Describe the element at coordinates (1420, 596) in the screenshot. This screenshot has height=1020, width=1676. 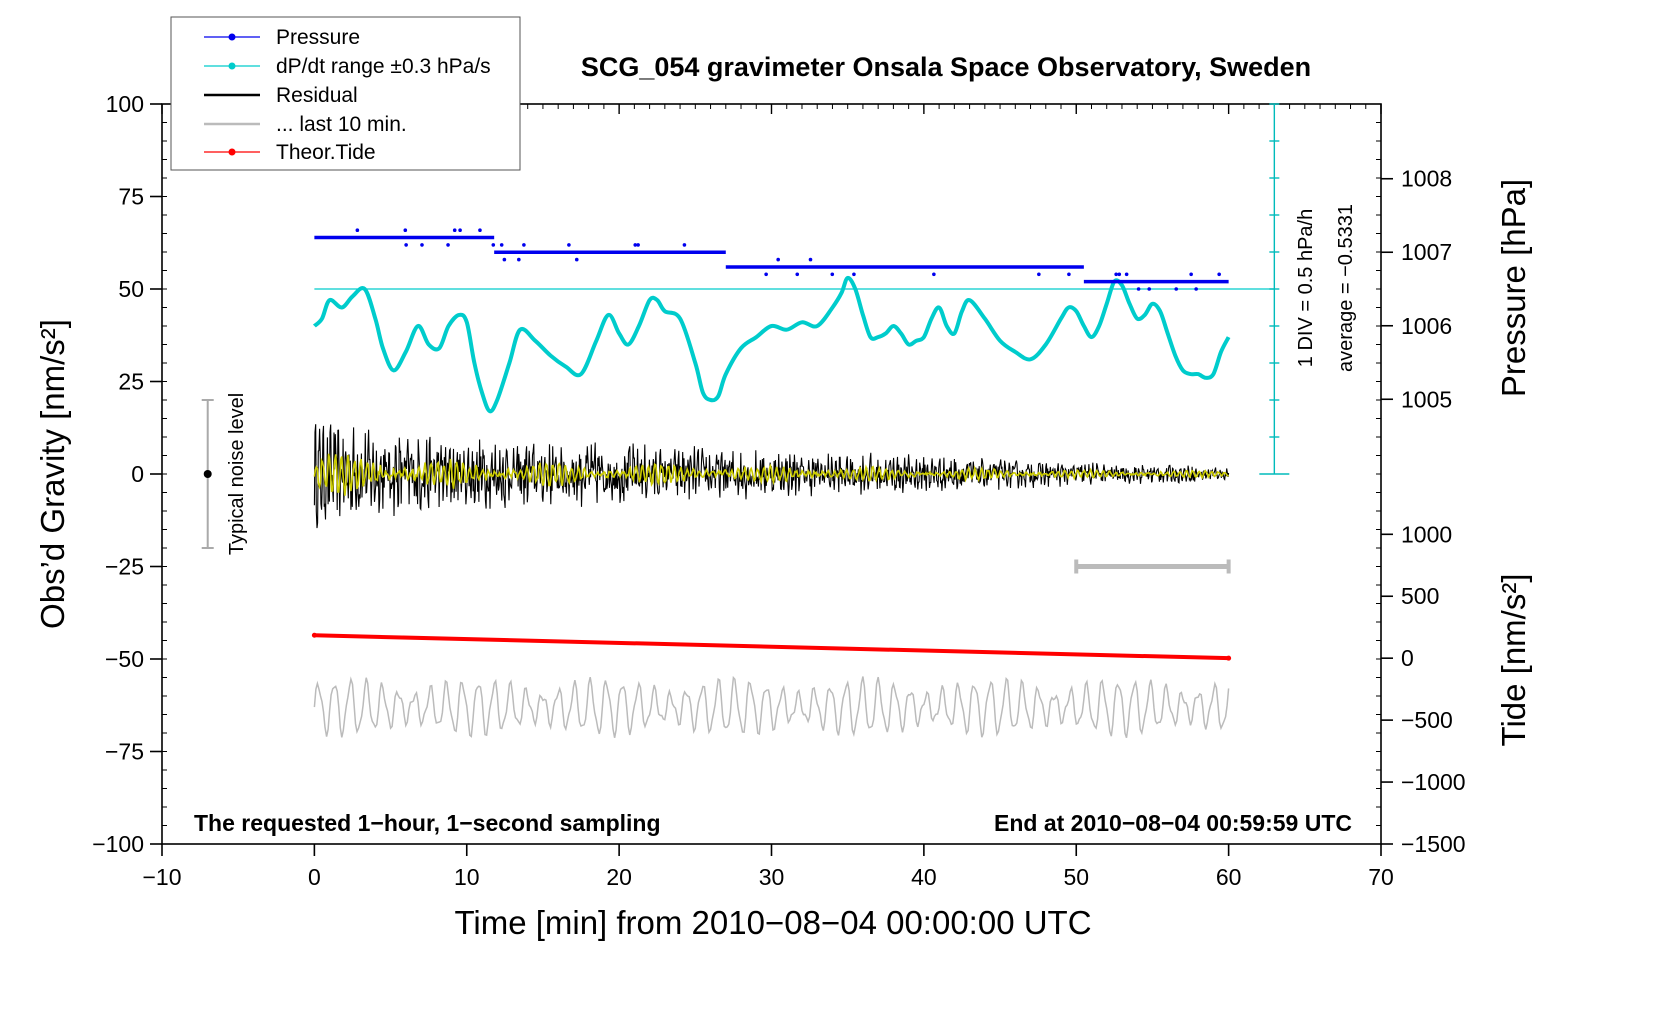
I see `tide-tick-label: 500` at that location.